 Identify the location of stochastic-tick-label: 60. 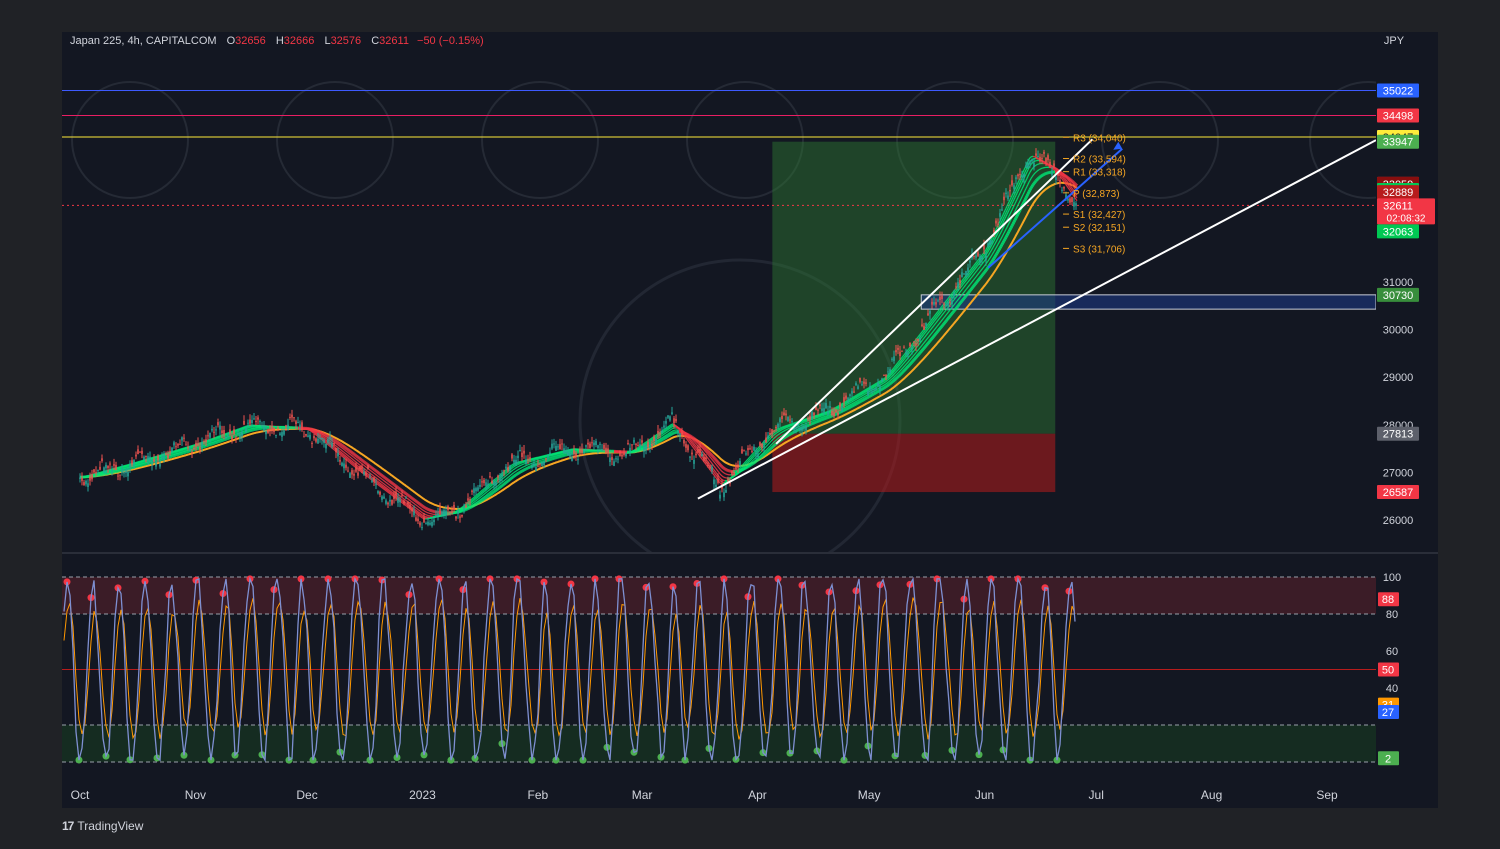
(1392, 652).